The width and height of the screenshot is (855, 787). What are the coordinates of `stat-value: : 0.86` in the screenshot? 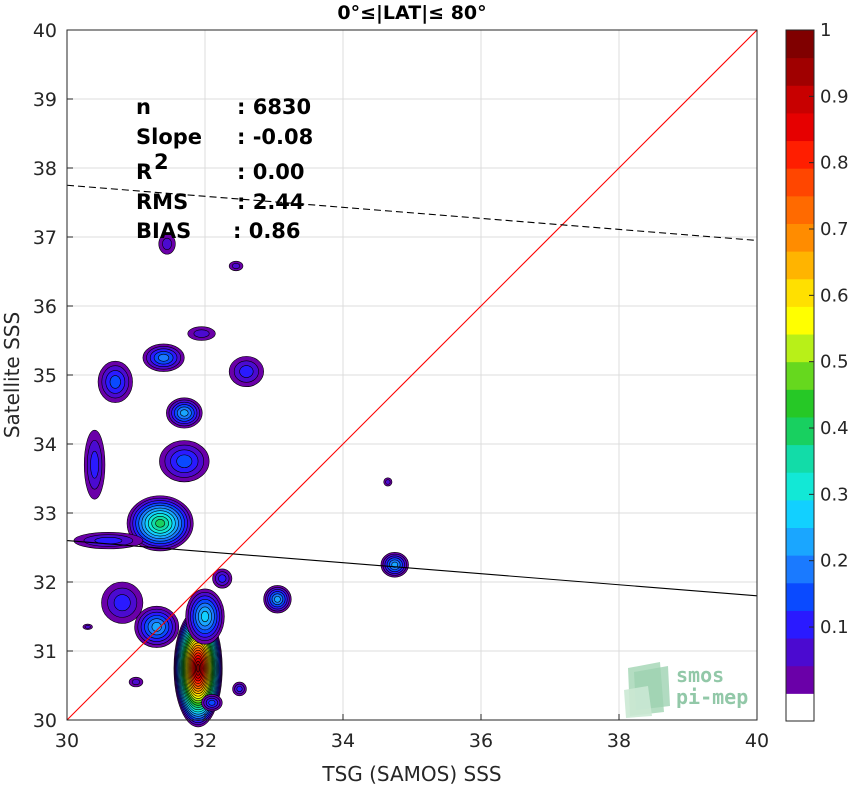 It's located at (267, 231).